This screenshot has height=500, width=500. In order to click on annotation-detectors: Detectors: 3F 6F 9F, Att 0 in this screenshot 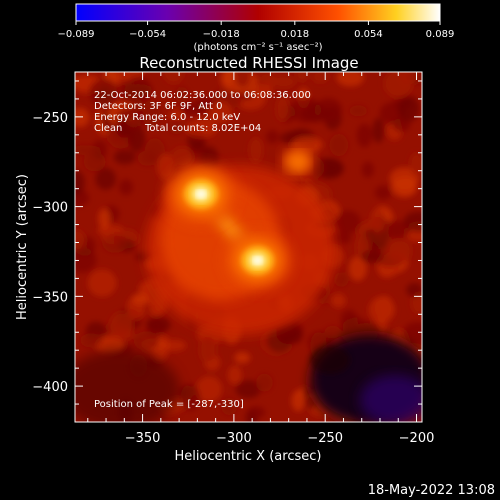, I will do `click(158, 106)`.